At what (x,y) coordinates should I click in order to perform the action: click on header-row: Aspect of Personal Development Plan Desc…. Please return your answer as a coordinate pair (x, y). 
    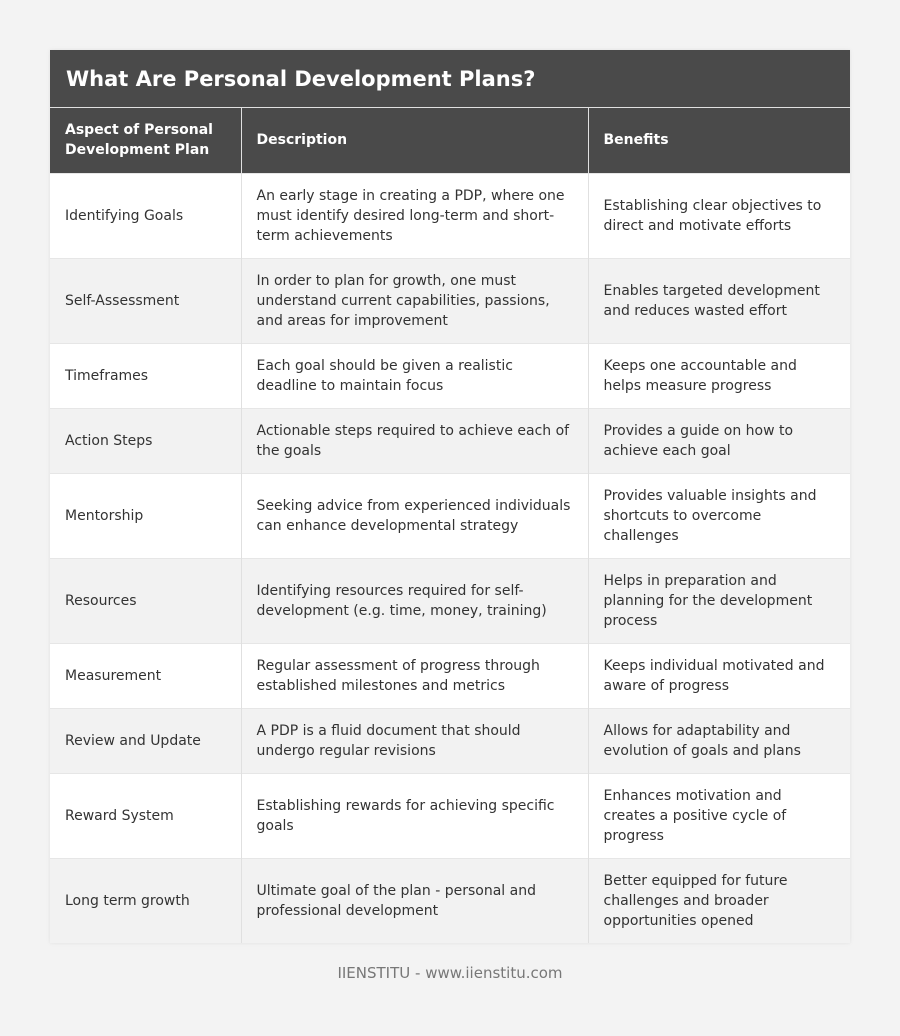
    Looking at the image, I should click on (450, 140).